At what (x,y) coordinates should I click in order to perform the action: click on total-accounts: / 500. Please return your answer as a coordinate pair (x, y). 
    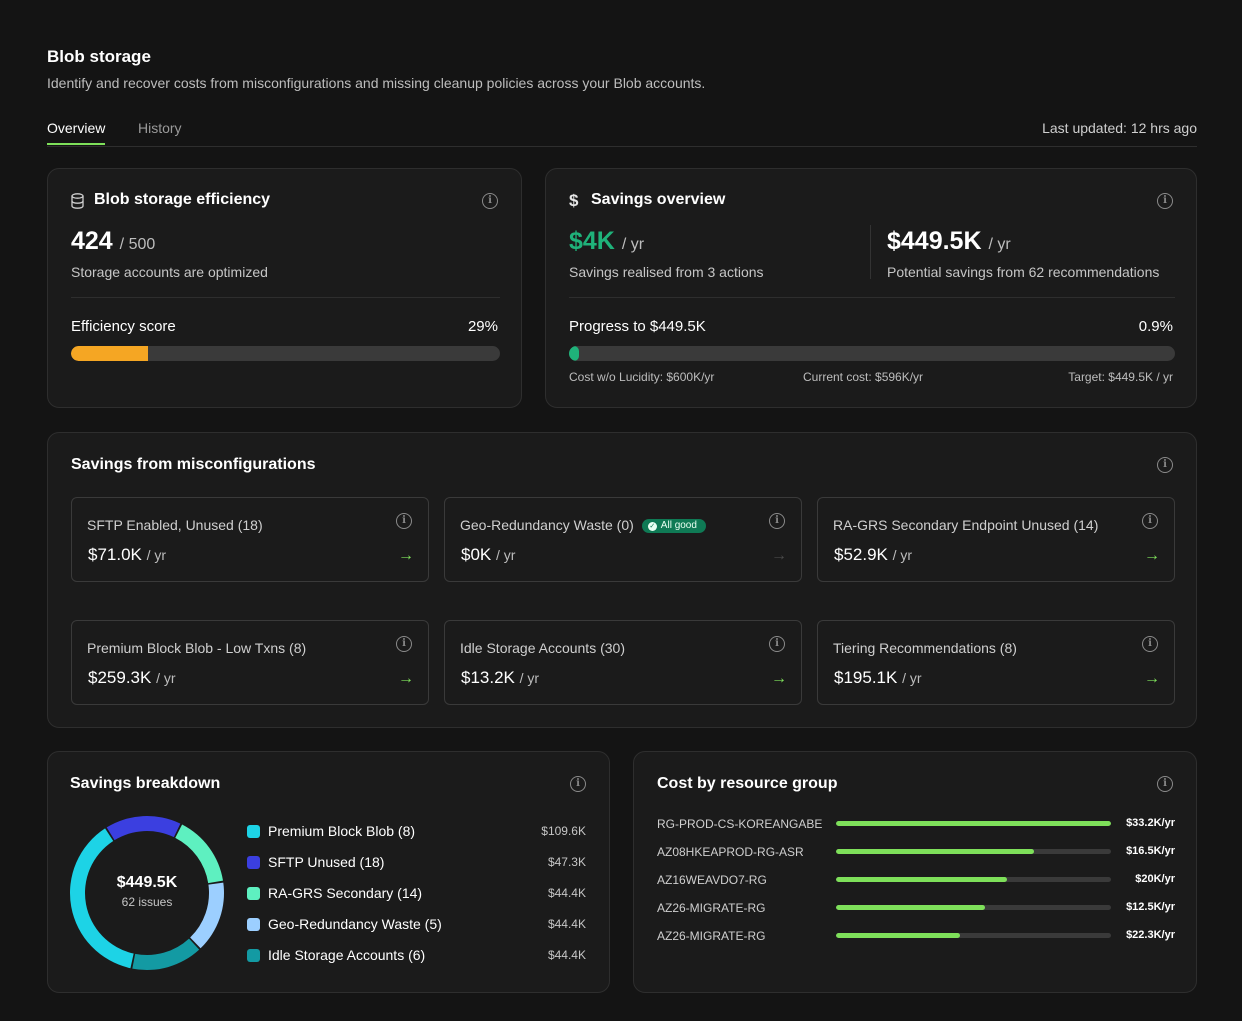
    Looking at the image, I should click on (137, 244).